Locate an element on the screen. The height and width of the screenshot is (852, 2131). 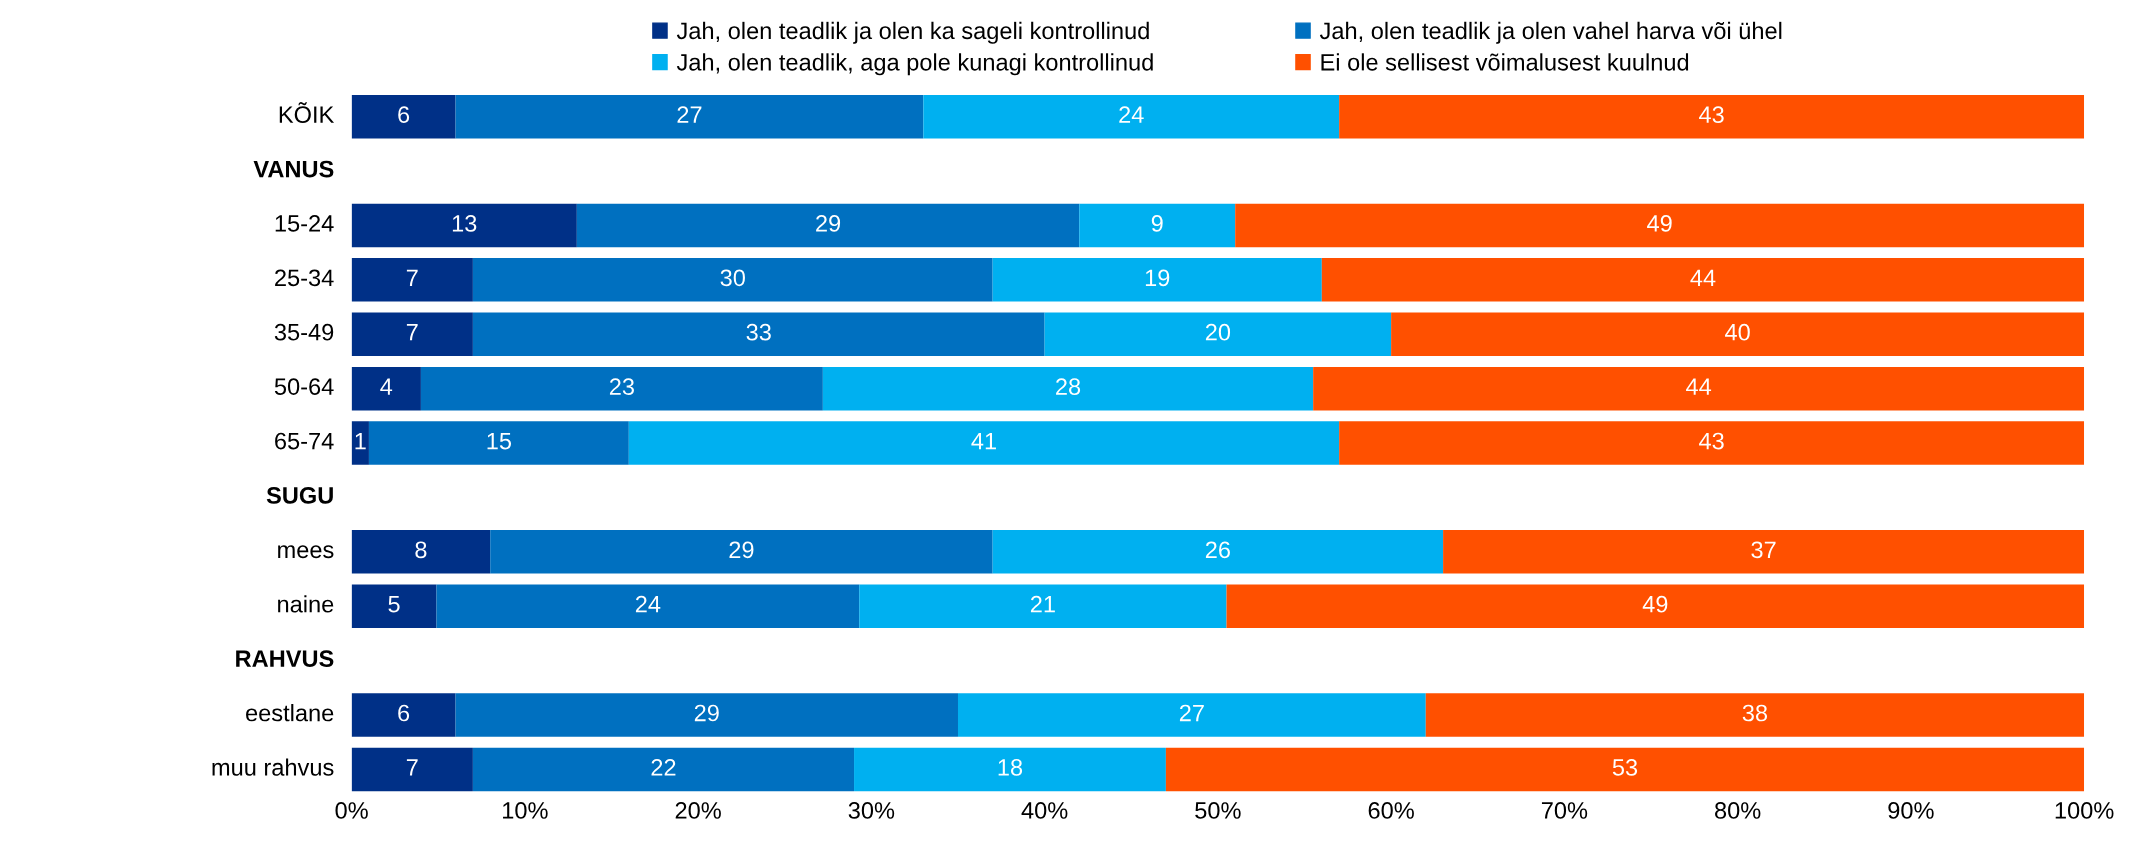
x-tick-label: 60% is located at coordinates (1391, 810).